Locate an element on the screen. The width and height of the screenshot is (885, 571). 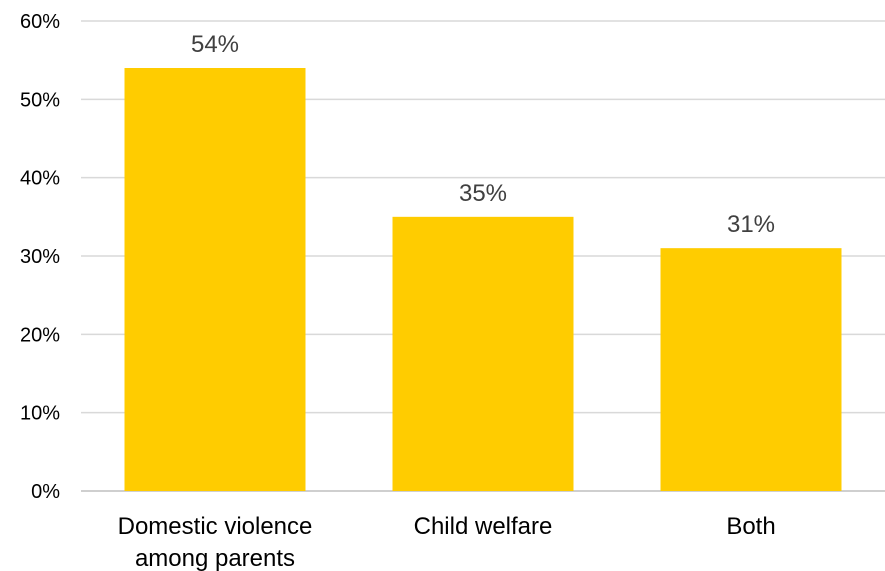
category-label: among parents is located at coordinates (215, 558).